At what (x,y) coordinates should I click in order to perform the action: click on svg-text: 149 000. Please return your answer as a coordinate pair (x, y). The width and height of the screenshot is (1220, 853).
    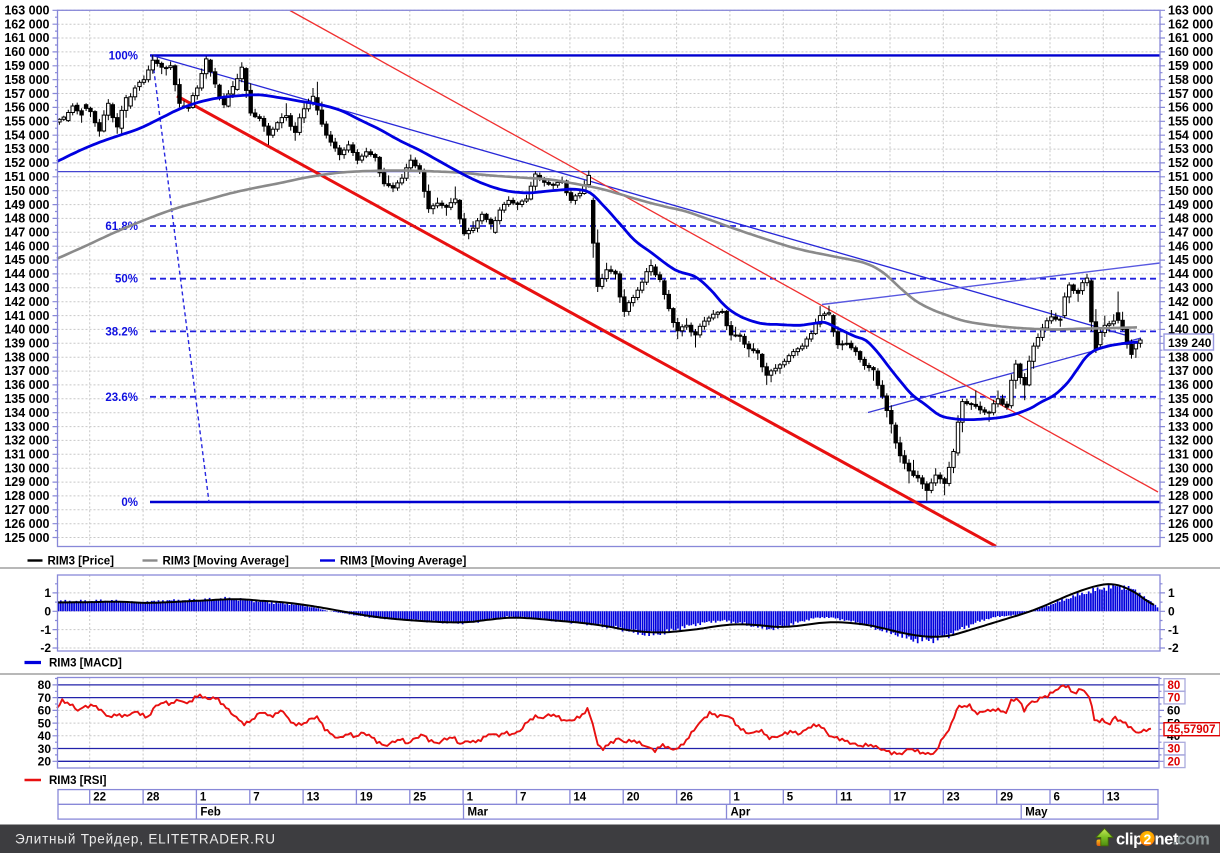
    Looking at the image, I should click on (1190, 205).